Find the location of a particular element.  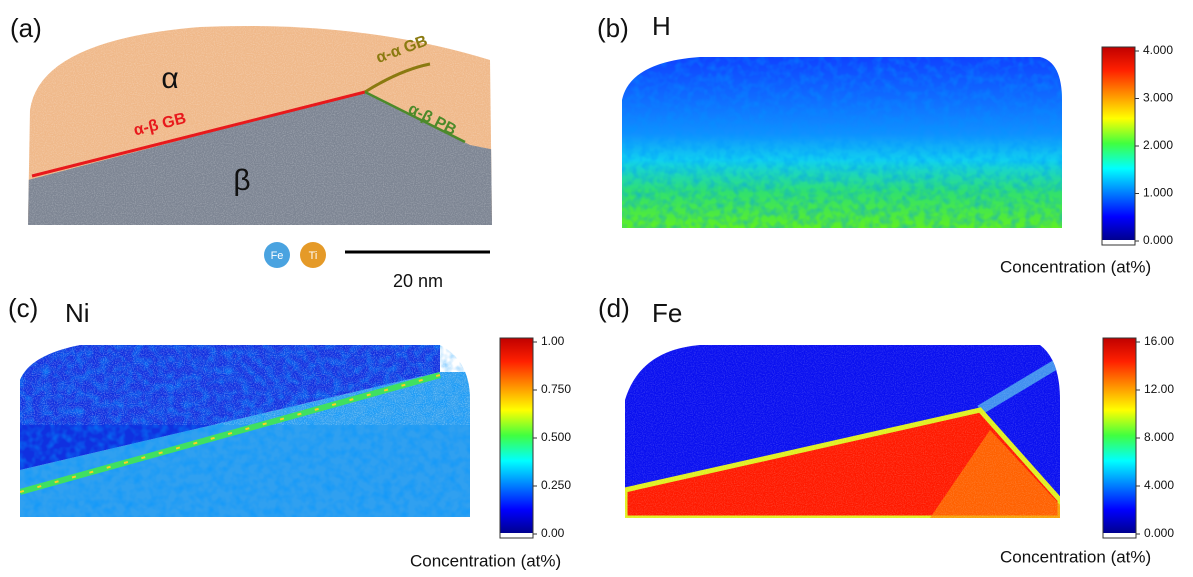

legend-label: Fe is located at coordinates (277, 256).